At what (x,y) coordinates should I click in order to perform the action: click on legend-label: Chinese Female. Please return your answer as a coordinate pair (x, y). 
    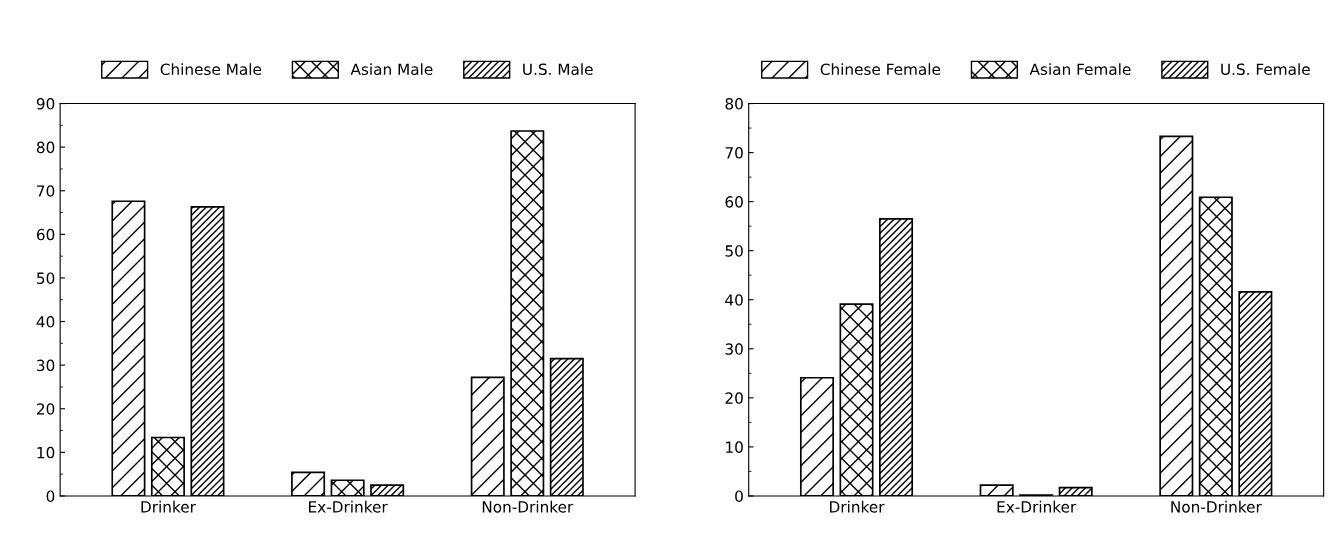
    Looking at the image, I should click on (880, 69).